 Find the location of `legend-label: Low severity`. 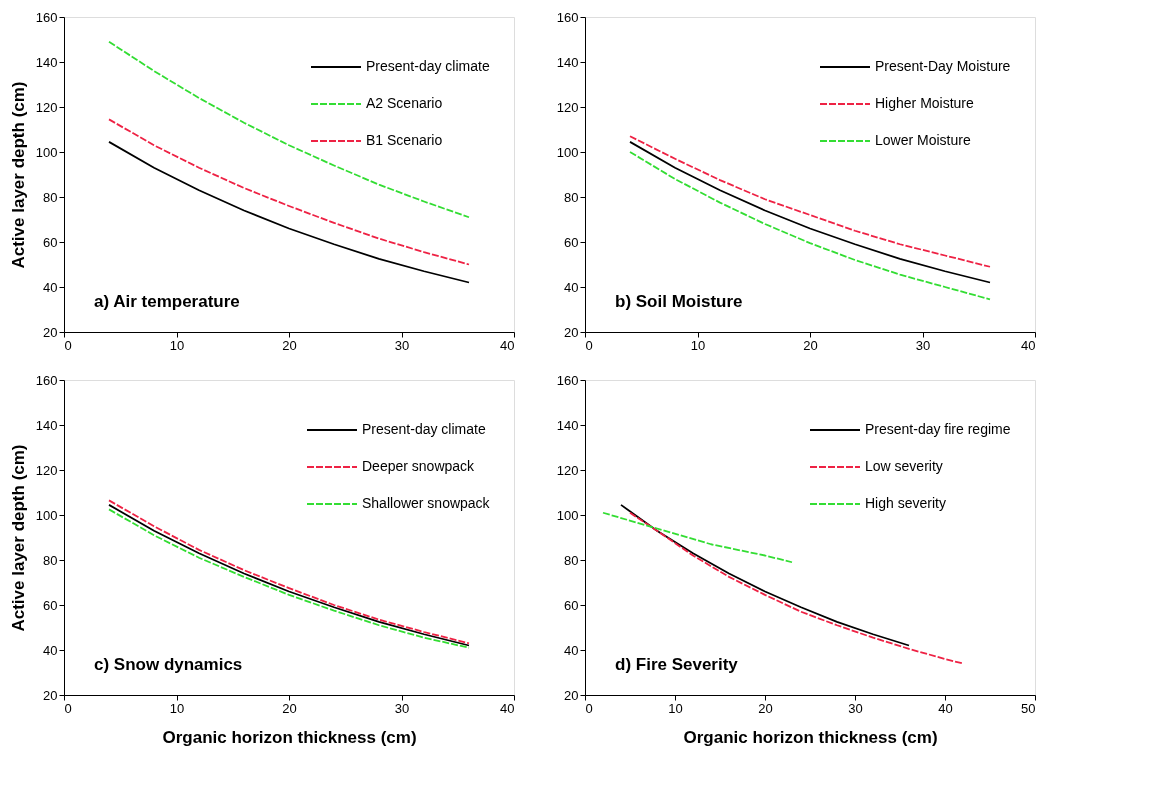

legend-label: Low severity is located at coordinates (904, 466).